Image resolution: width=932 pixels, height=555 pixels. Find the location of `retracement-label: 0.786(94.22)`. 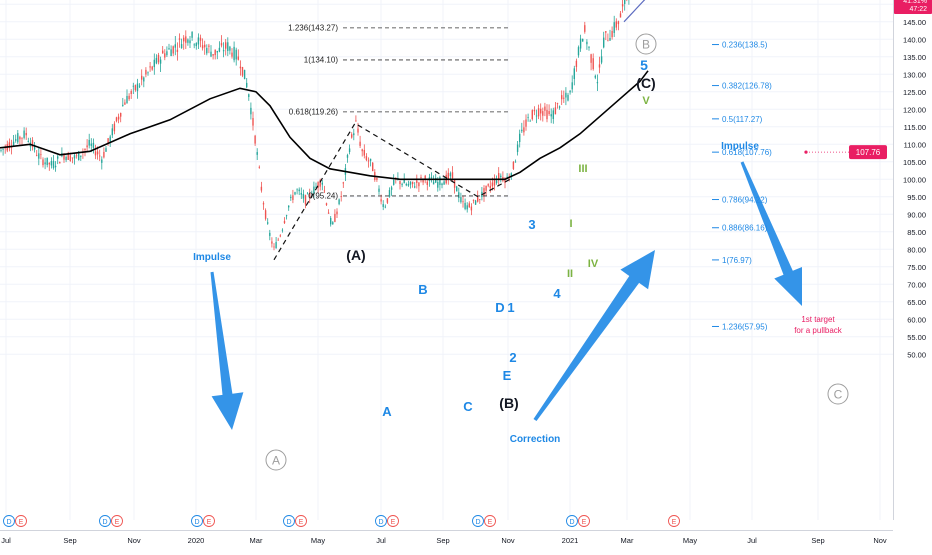

retracement-label: 0.786(94.22) is located at coordinates (745, 200).